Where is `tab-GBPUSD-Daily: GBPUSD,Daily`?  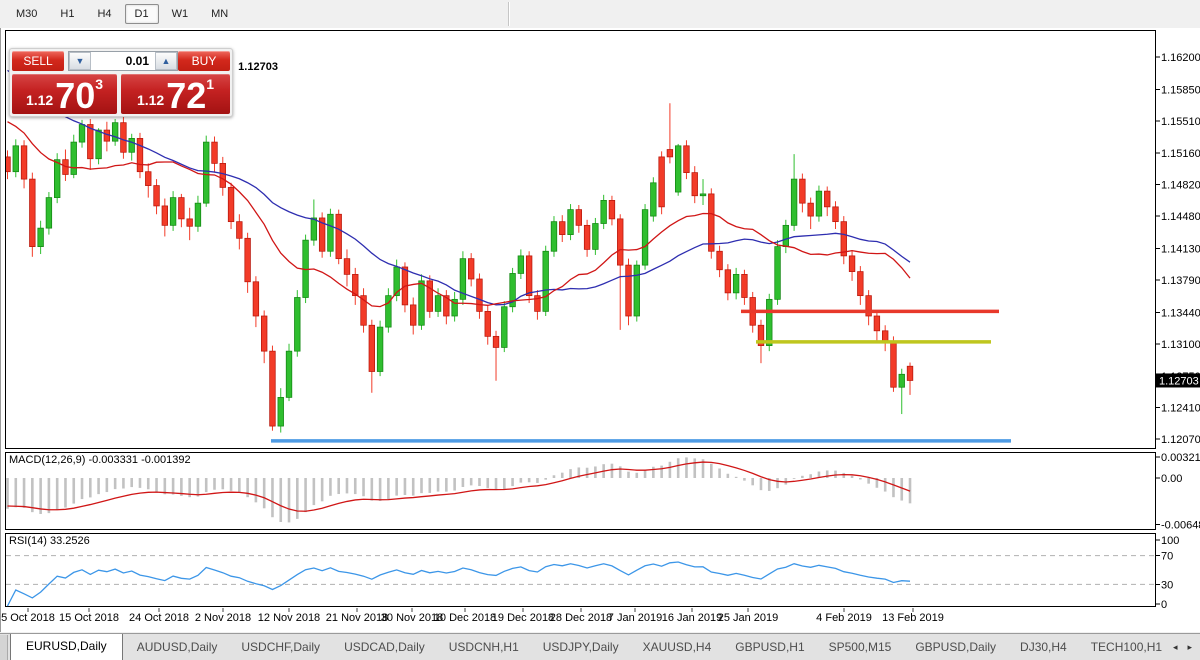 tab-GBPUSD-Daily: GBPUSD,Daily is located at coordinates (956, 647).